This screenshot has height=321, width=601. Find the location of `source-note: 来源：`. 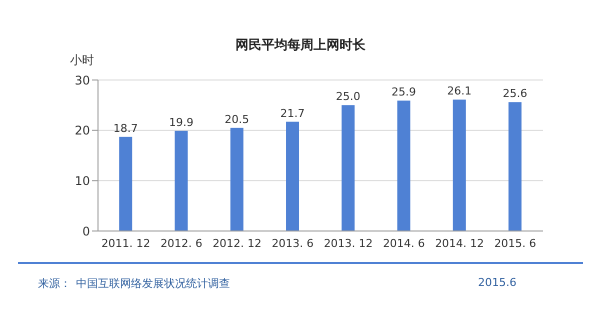

source-note: 来源： is located at coordinates (54, 283).